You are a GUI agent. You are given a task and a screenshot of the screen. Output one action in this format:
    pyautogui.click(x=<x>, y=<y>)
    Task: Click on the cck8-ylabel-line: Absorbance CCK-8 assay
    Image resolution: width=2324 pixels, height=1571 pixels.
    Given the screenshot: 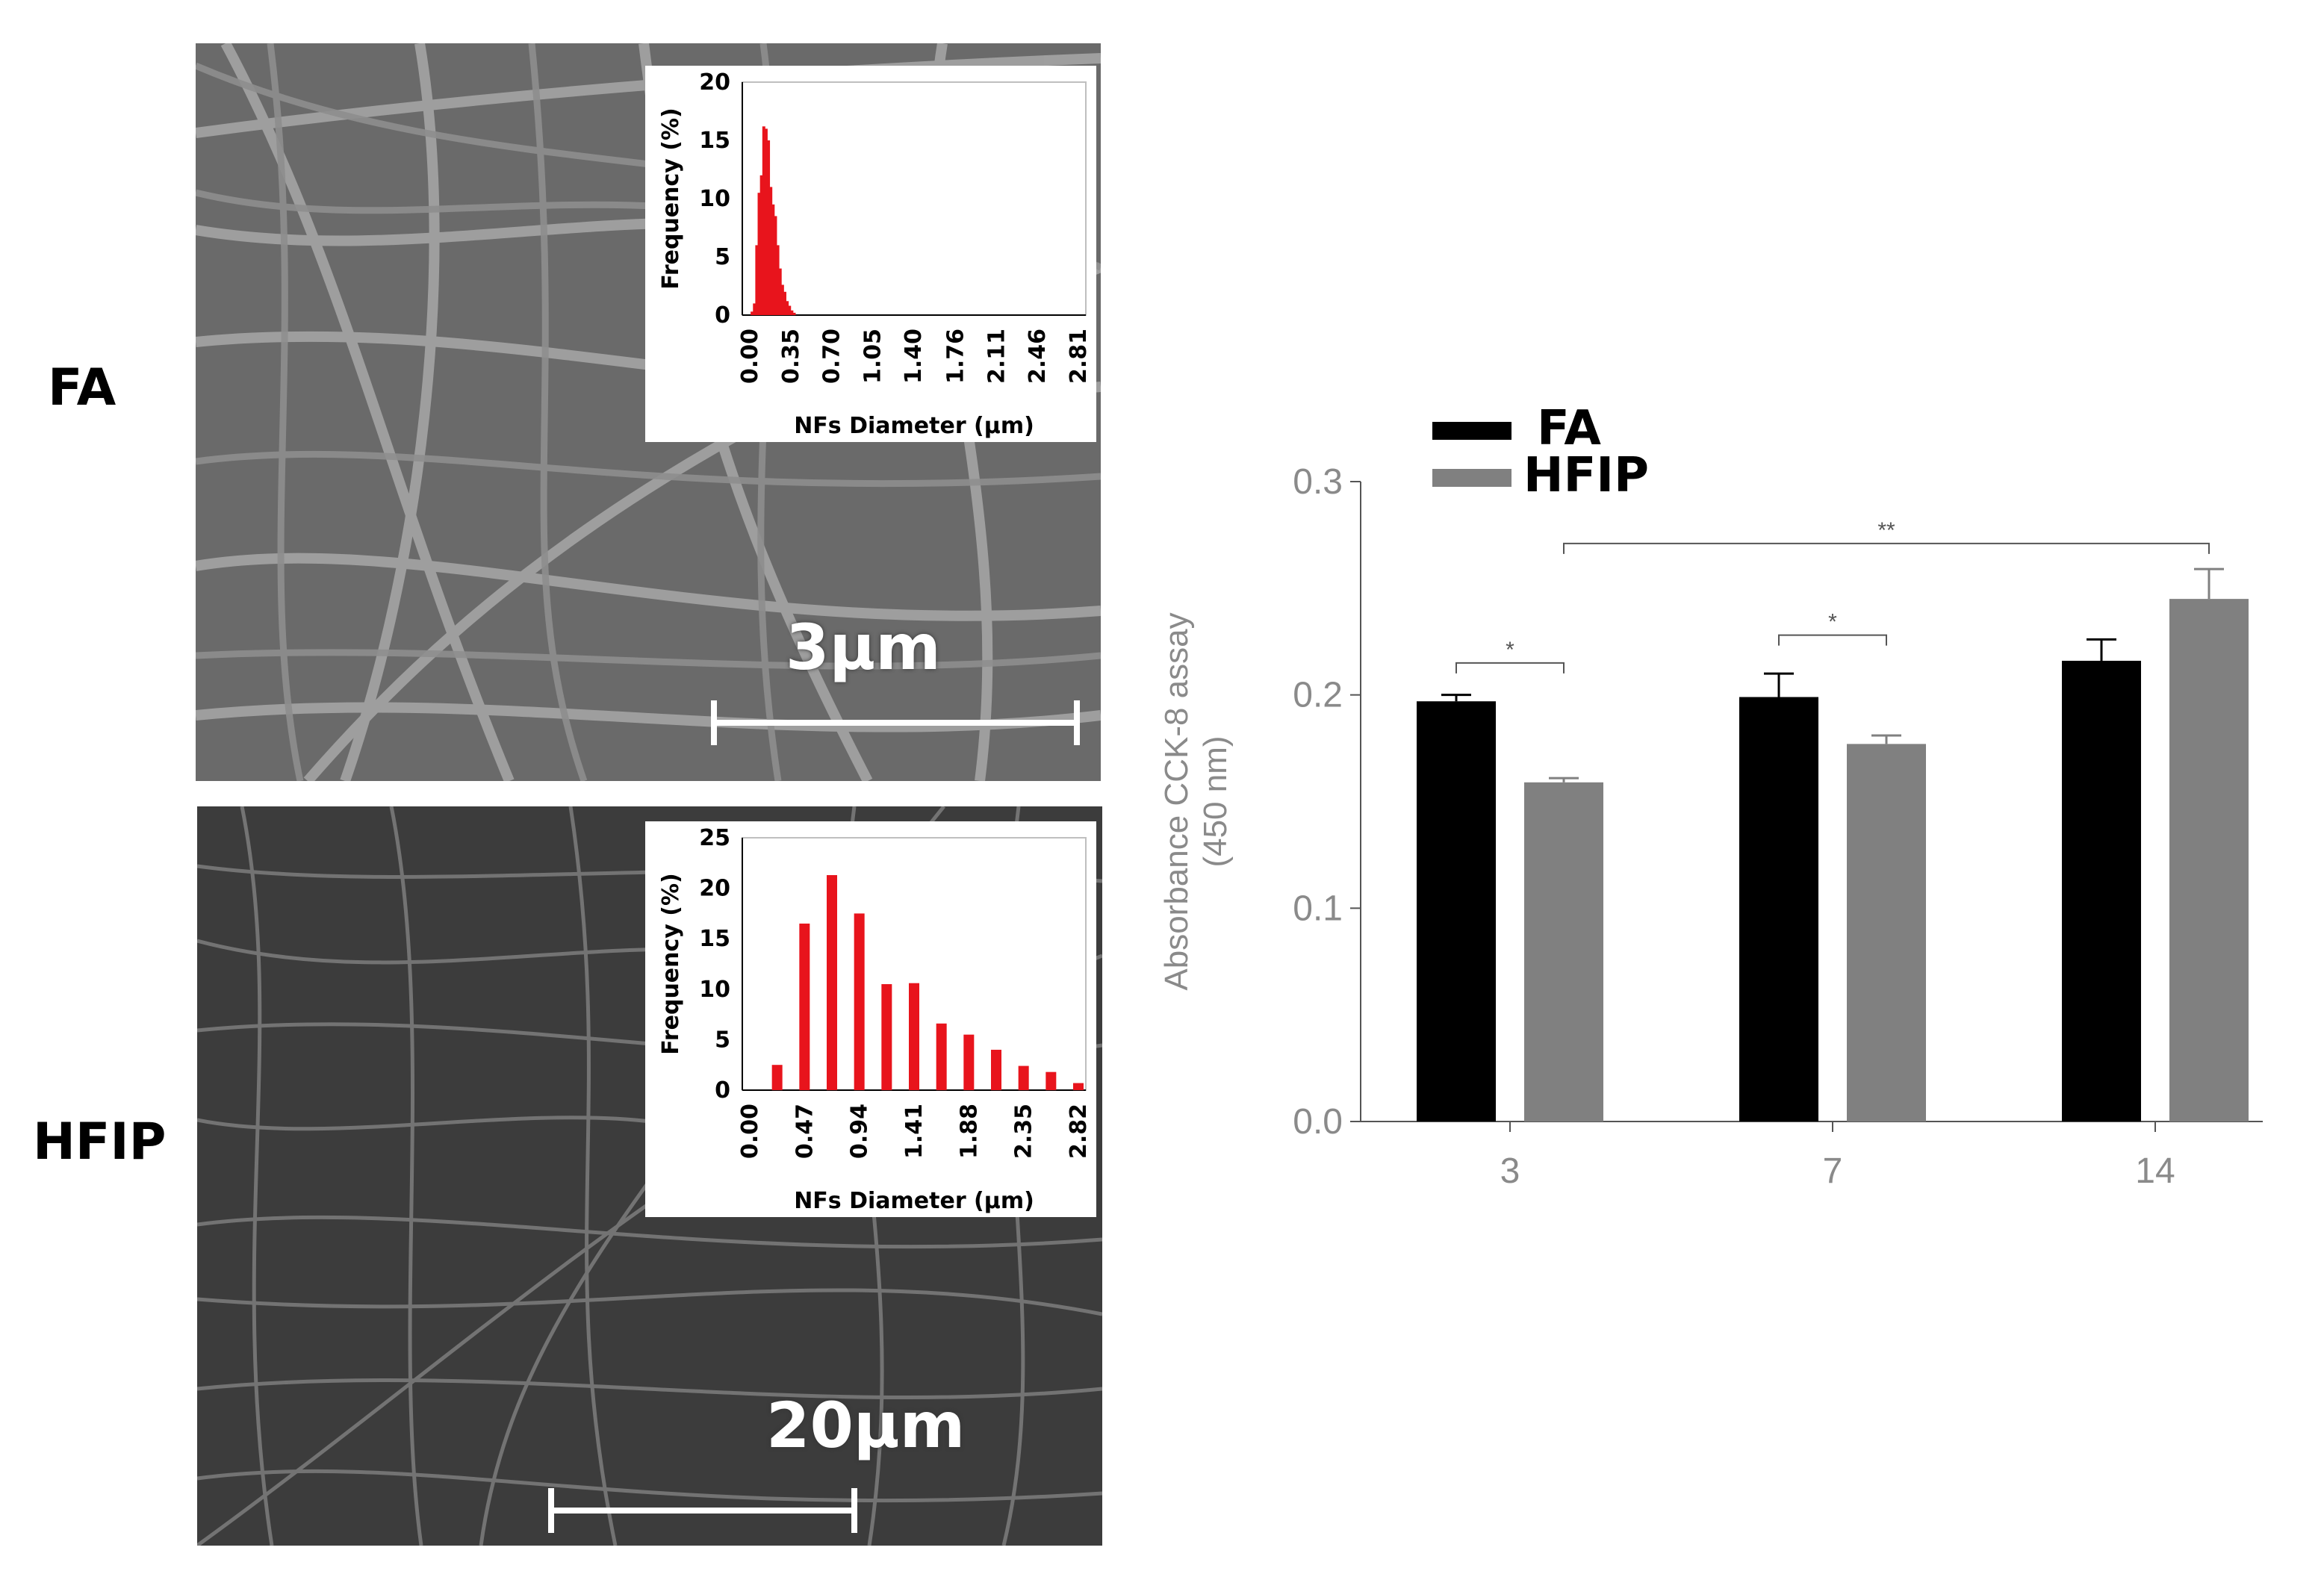 What is the action you would take?
    pyautogui.click(x=1176, y=801)
    